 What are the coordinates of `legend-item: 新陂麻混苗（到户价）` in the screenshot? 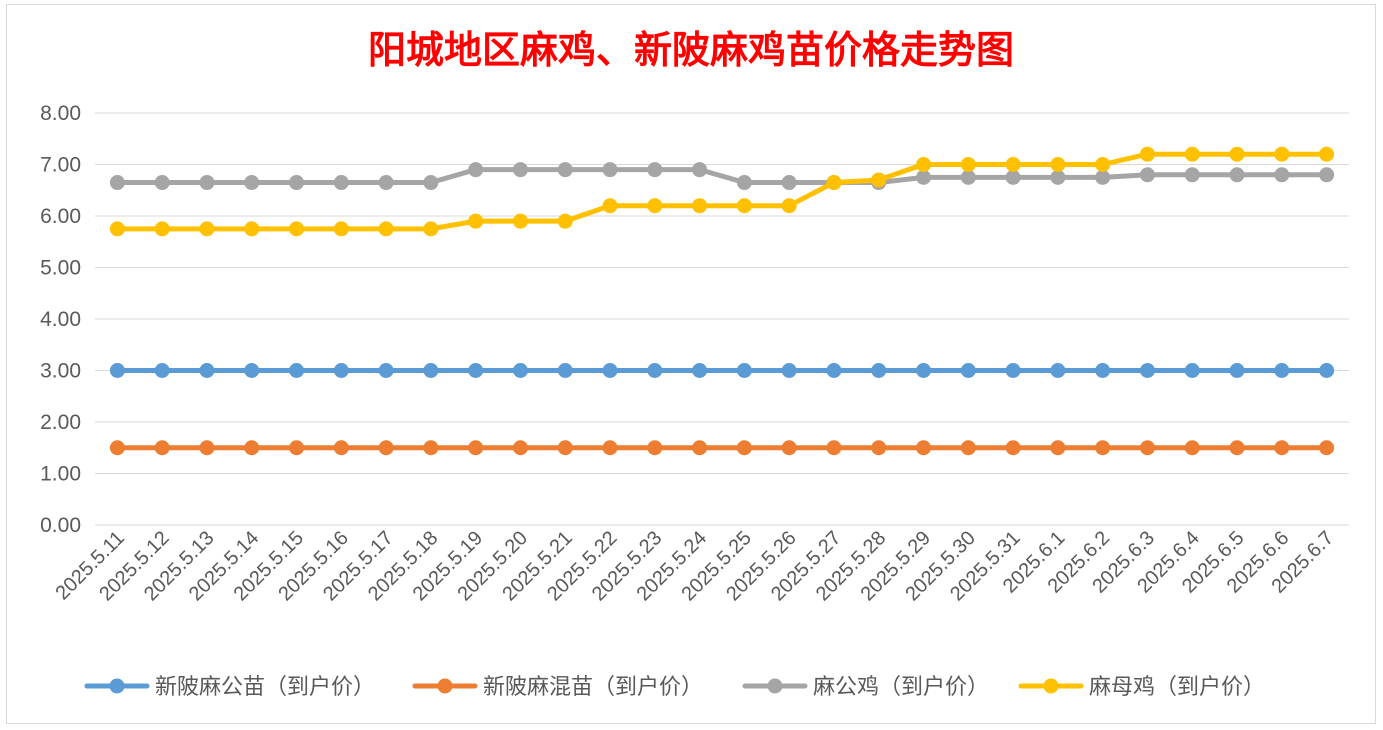 It's located at (557, 687).